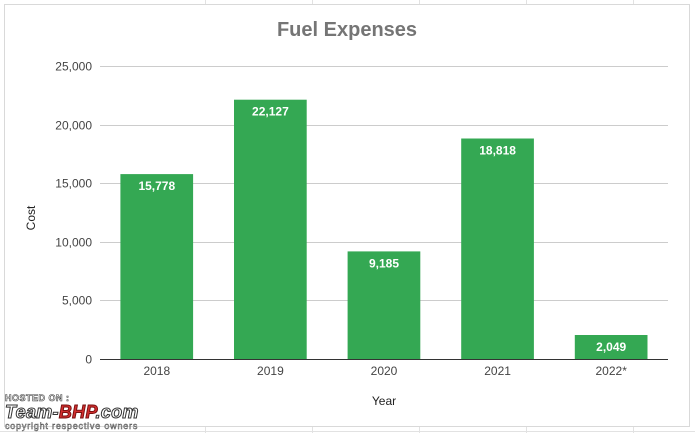  I want to click on watermark-brand-accent: BHP, so click(77, 412).